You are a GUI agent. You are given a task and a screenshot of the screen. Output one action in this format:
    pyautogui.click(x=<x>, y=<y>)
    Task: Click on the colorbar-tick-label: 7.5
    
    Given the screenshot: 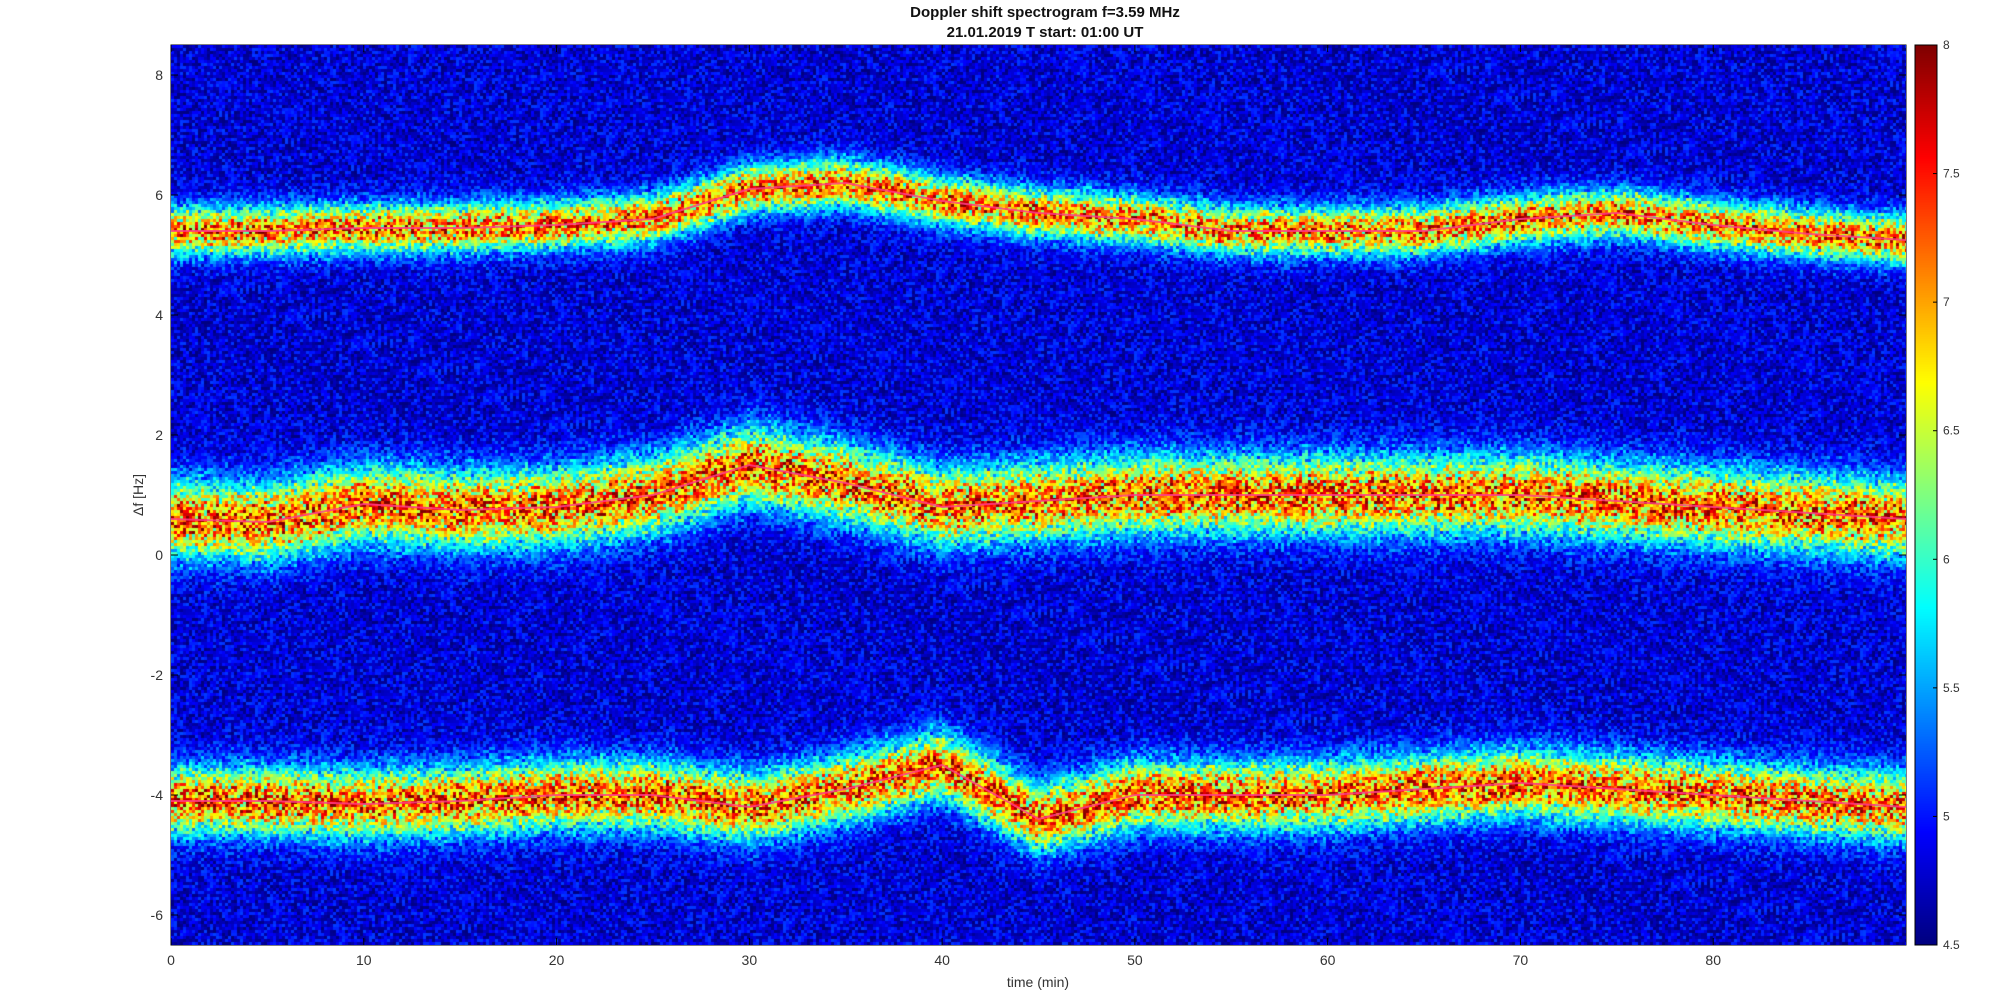 What is the action you would take?
    pyautogui.click(x=1951, y=174)
    